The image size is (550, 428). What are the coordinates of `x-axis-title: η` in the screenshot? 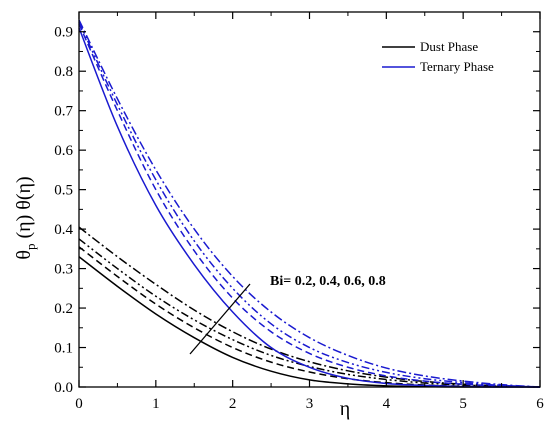 It's located at (345, 409).